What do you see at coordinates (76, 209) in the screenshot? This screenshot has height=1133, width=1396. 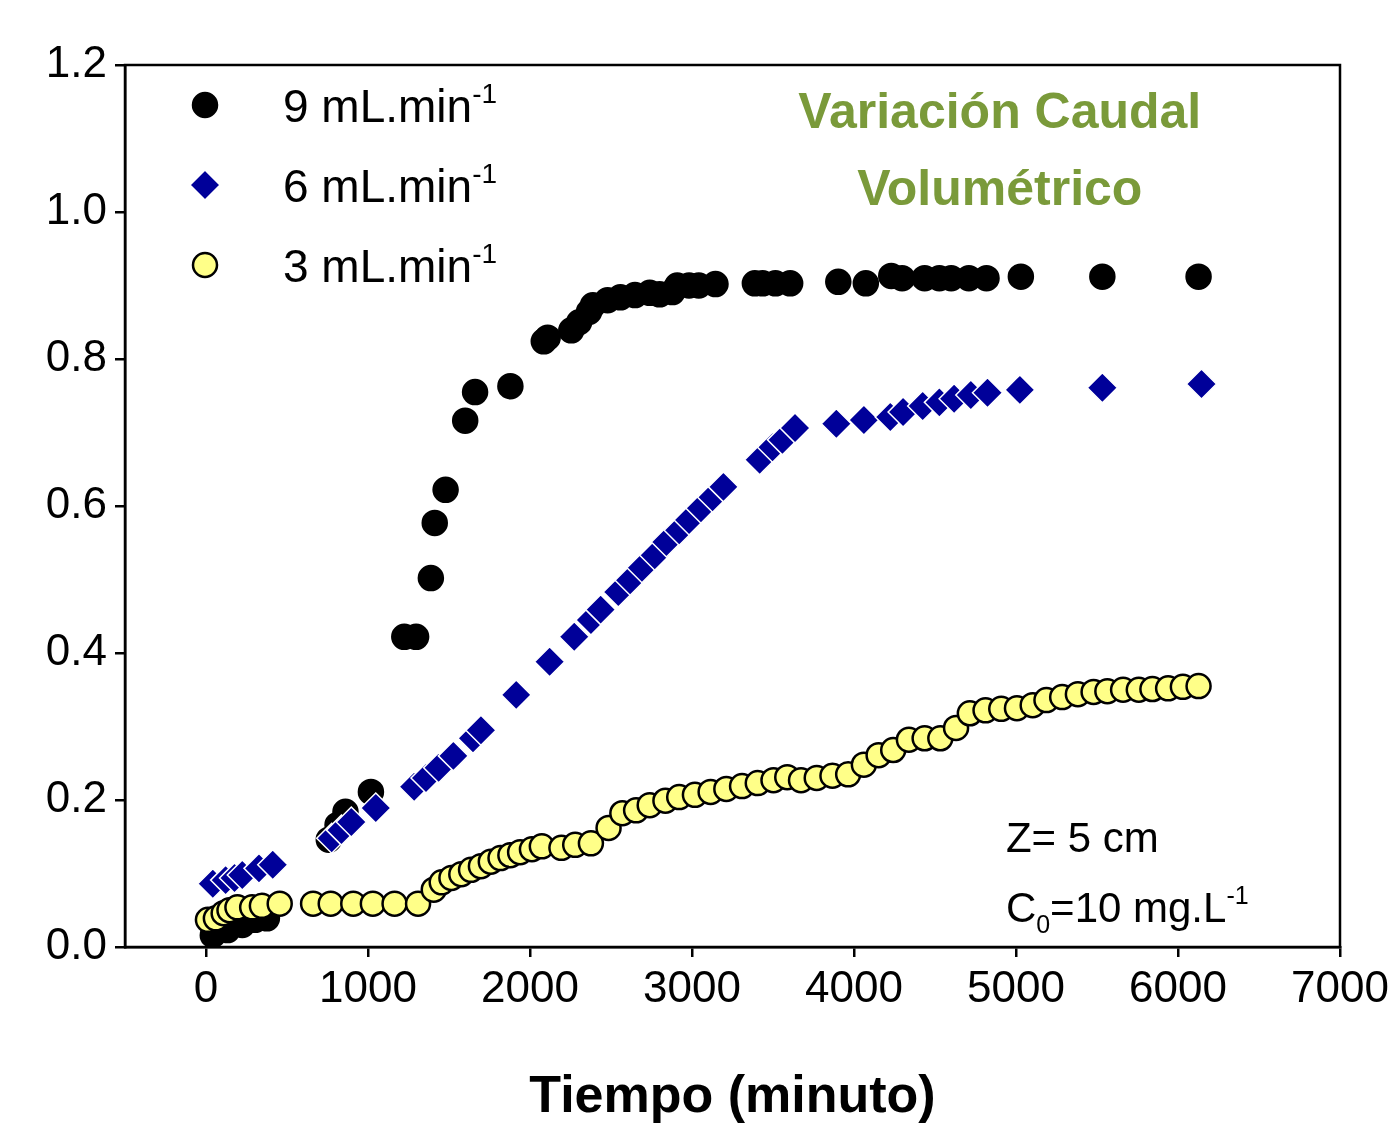 I see `y-tick-label: 1.0` at bounding box center [76, 209].